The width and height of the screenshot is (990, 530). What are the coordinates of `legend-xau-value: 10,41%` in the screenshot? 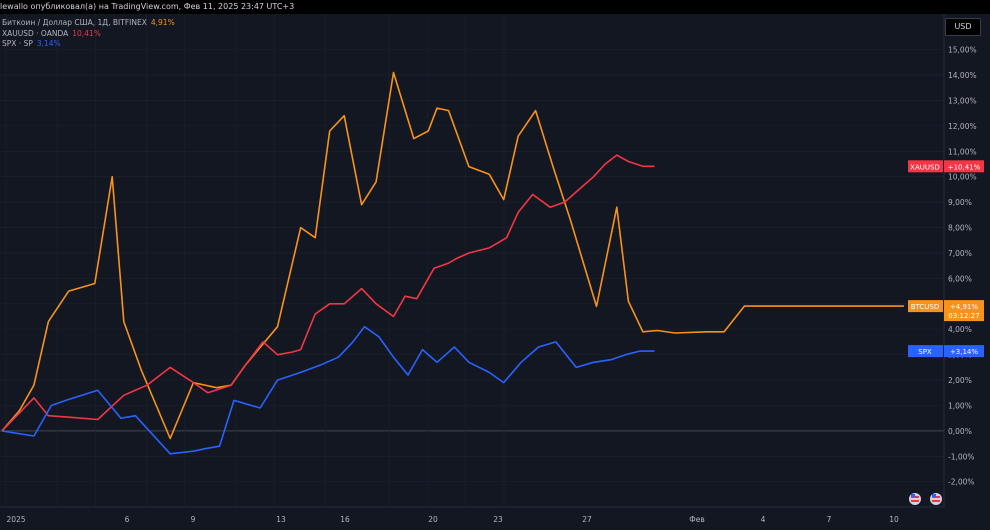 It's located at (86, 33).